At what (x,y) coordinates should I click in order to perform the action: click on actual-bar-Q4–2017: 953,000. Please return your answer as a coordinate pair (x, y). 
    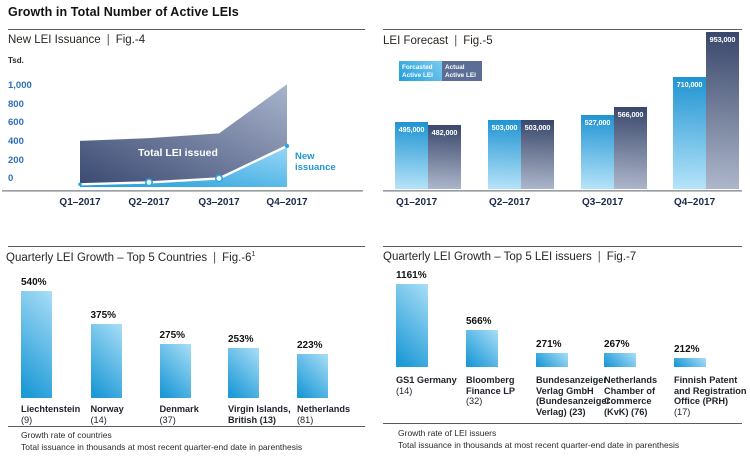
    Looking at the image, I should click on (722, 110).